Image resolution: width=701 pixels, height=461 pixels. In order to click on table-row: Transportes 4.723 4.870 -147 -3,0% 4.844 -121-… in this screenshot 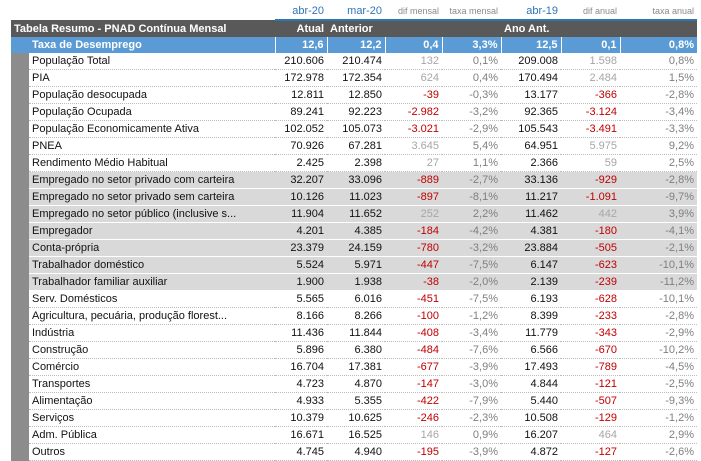, I will do `click(354, 384)`.